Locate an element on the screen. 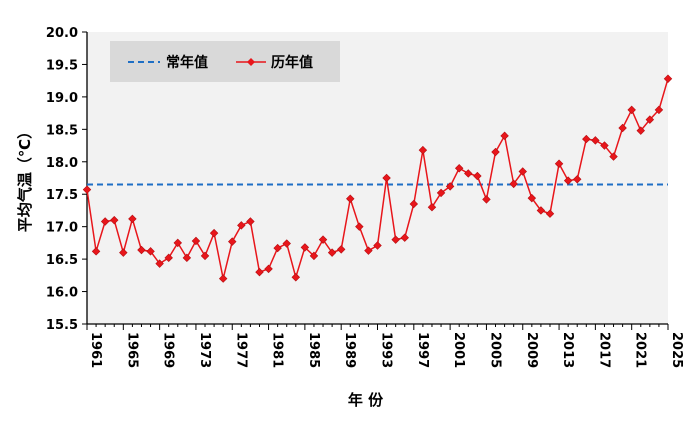 Image resolution: width=691 pixels, height=434 pixels. legend-label-normal: 常年值 is located at coordinates (187, 62).